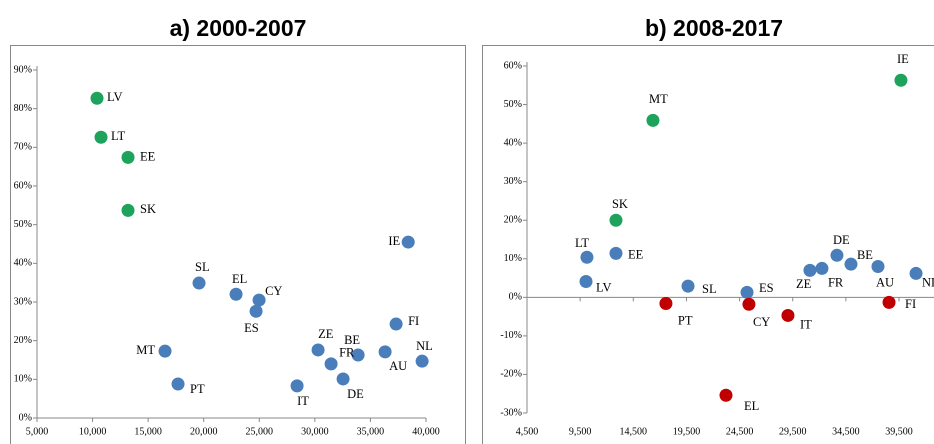 This screenshot has width=934, height=444. What do you see at coordinates (148, 431) in the screenshot?
I see `x-tick-label: 15,000` at bounding box center [148, 431].